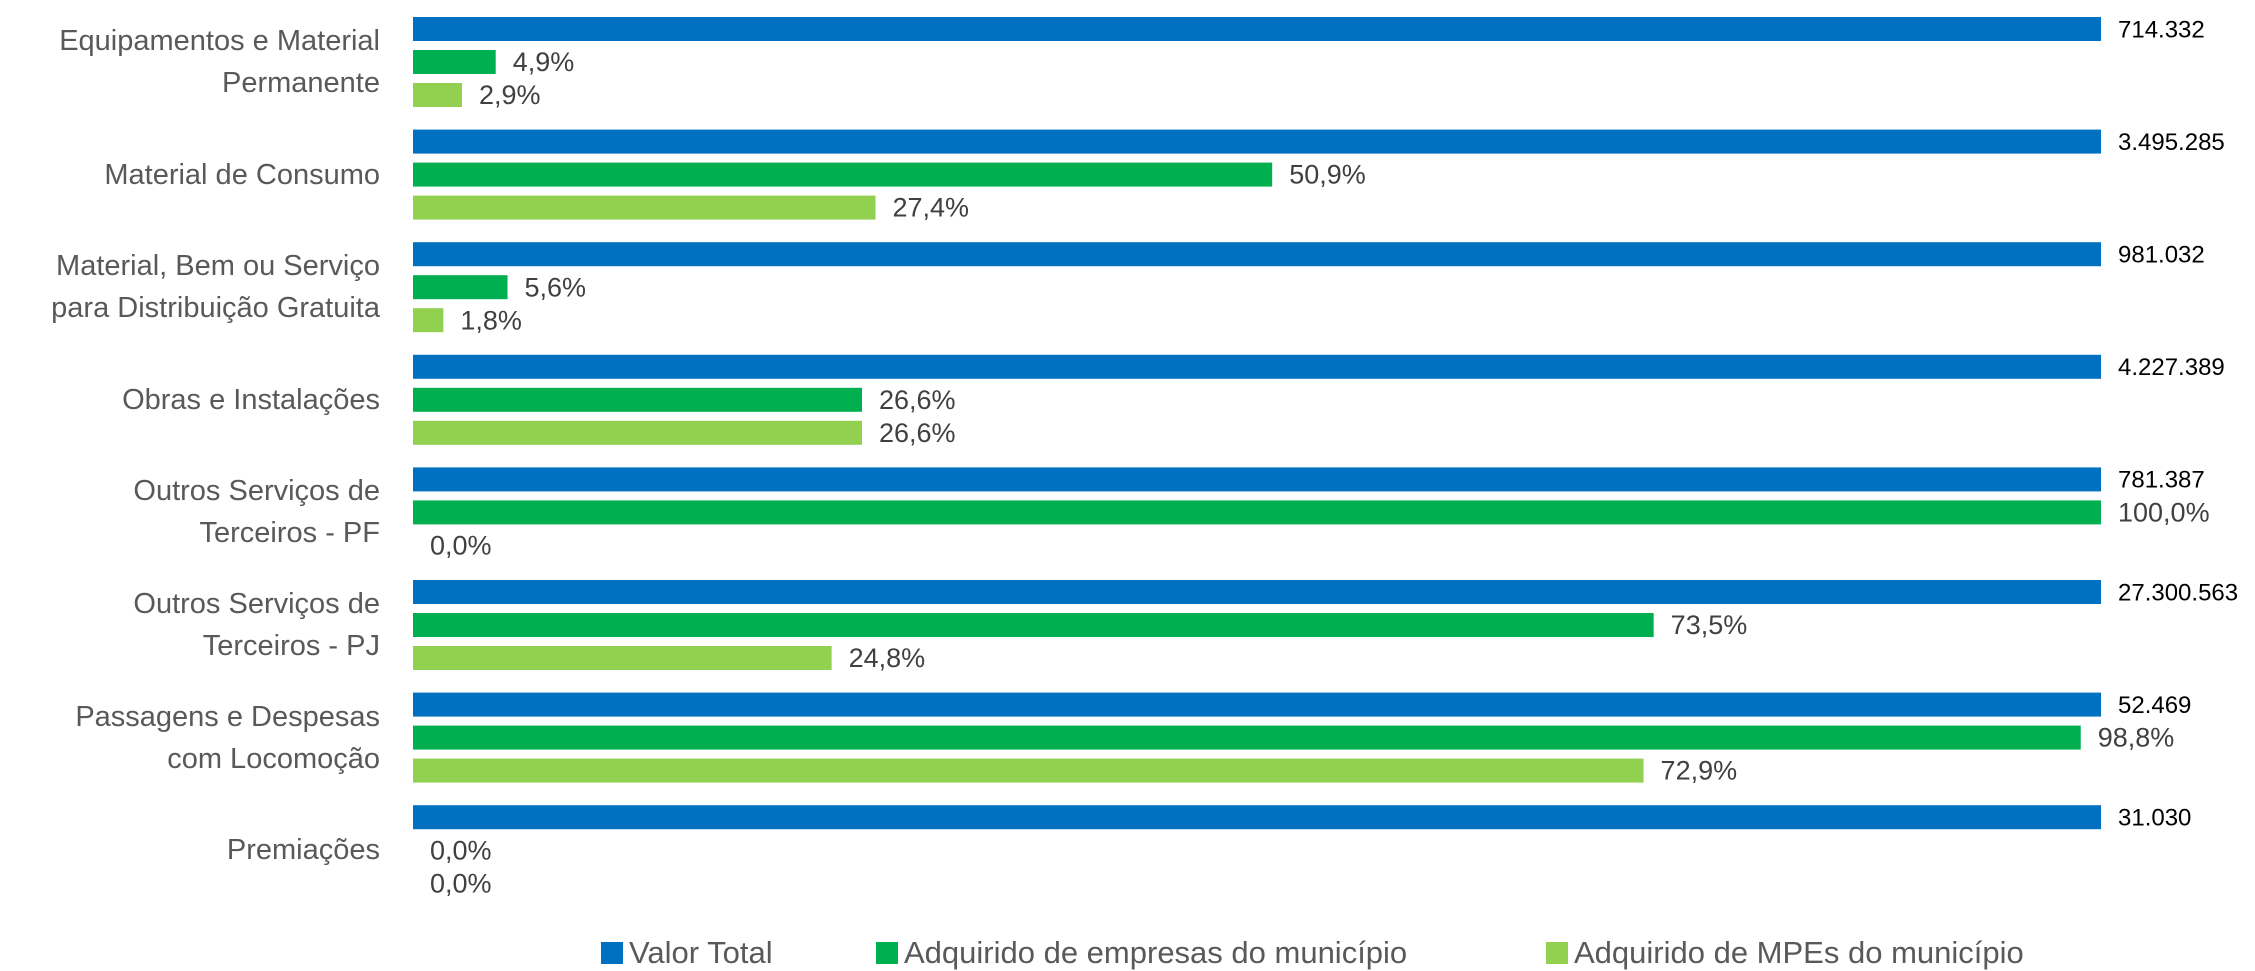 The height and width of the screenshot is (971, 2255). I want to click on category-label: Premiações, so click(303, 850).